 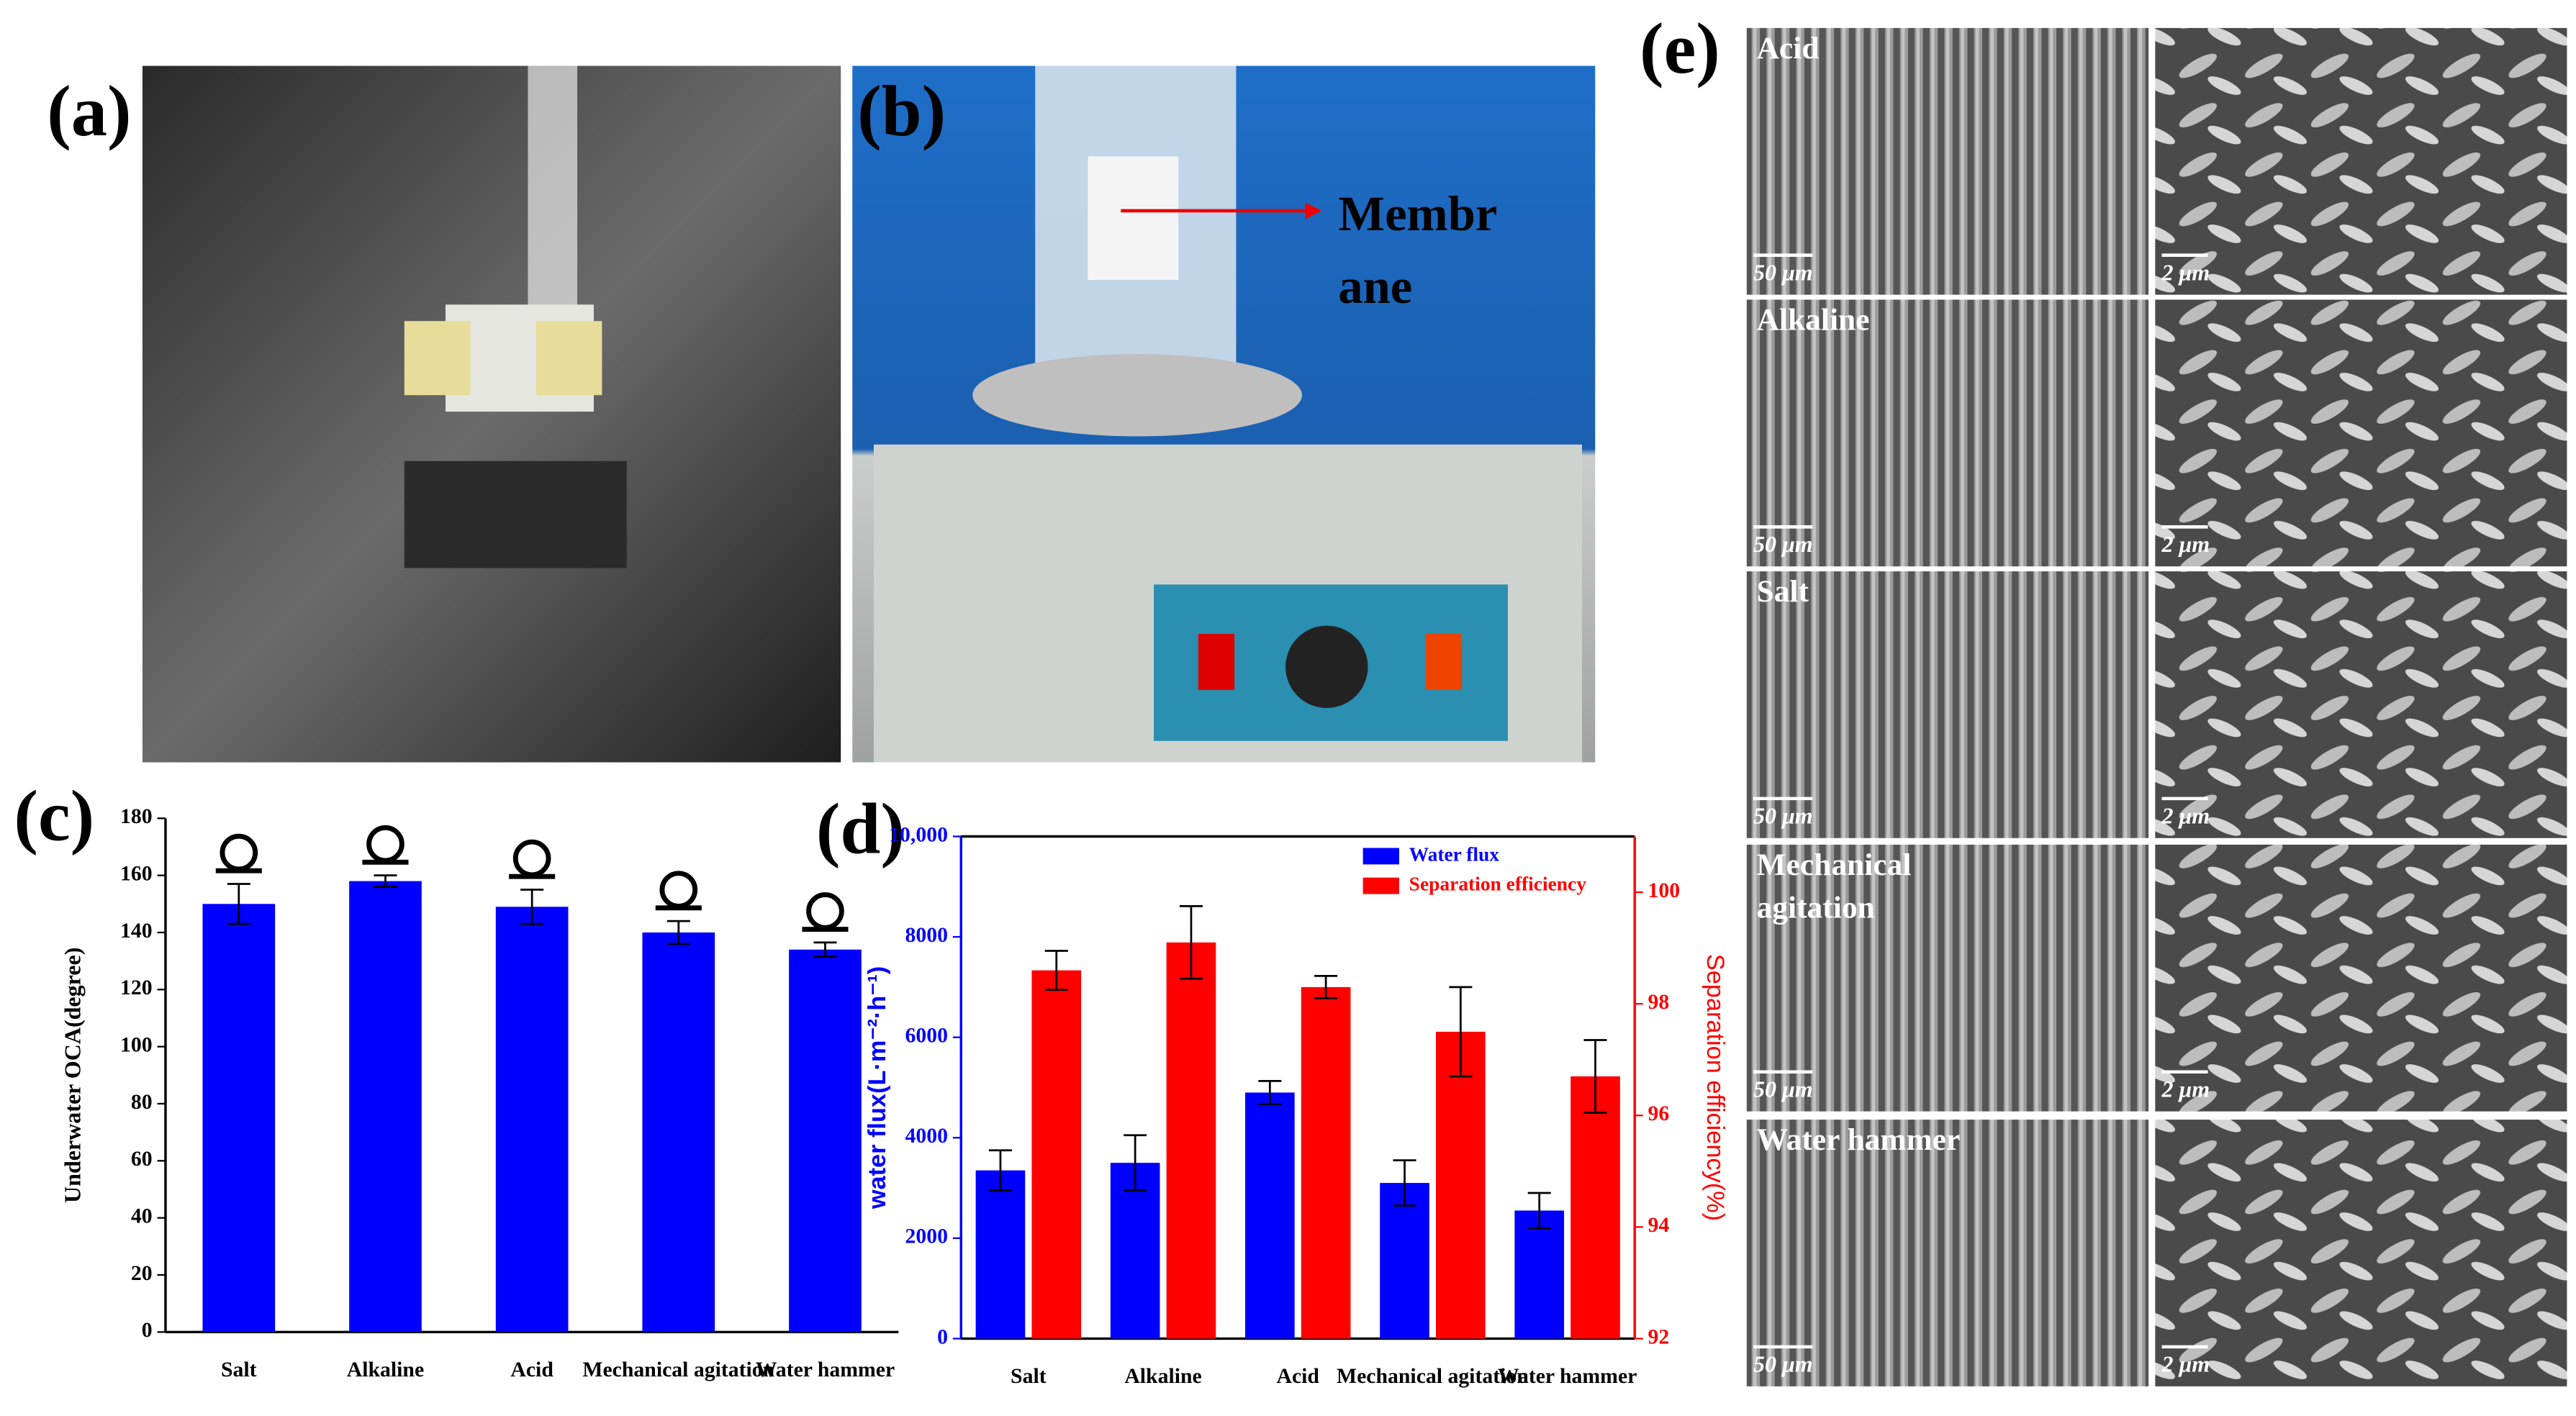 I want to click on y-tick-label: 10,000, so click(x=918, y=834).